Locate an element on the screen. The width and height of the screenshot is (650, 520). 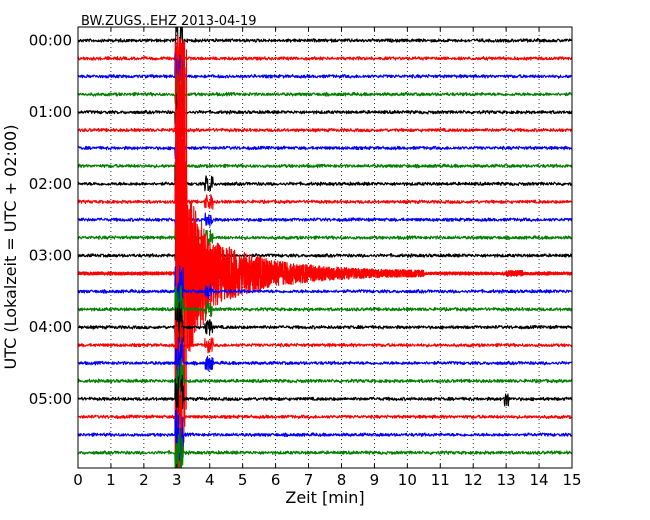
x-tick-label: 3 is located at coordinates (177, 480).